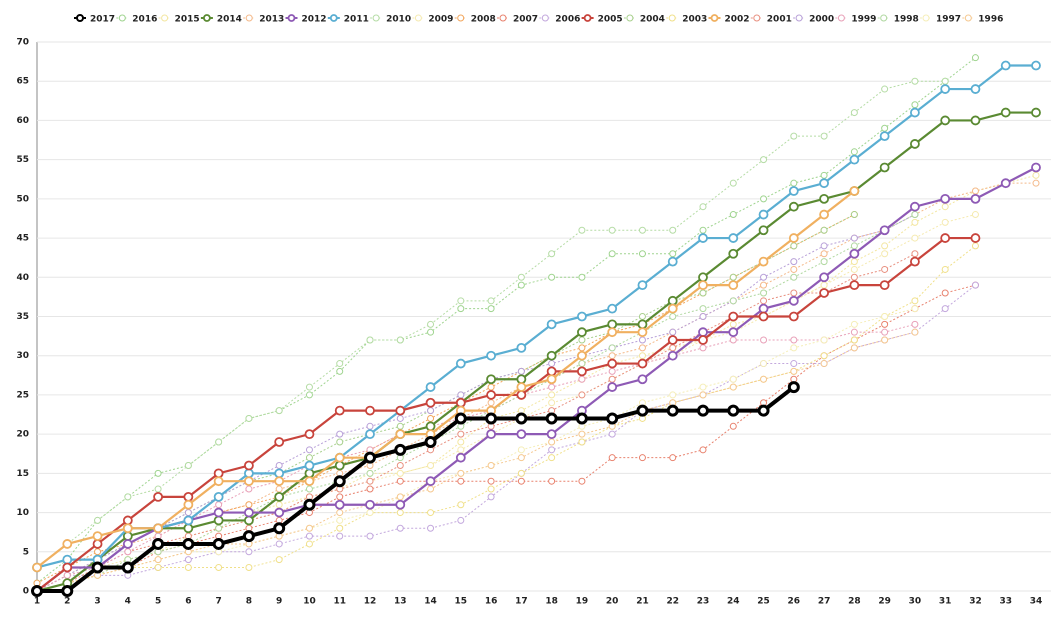  What do you see at coordinates (525, 20) in the screenshot?
I see `legend-label: 2007` at bounding box center [525, 20].